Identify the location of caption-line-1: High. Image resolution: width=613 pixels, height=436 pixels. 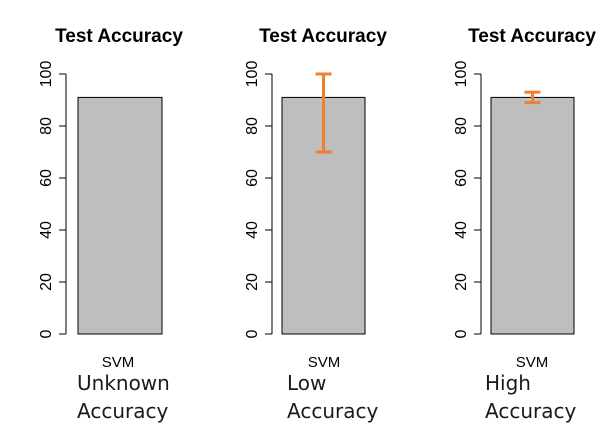
(508, 383).